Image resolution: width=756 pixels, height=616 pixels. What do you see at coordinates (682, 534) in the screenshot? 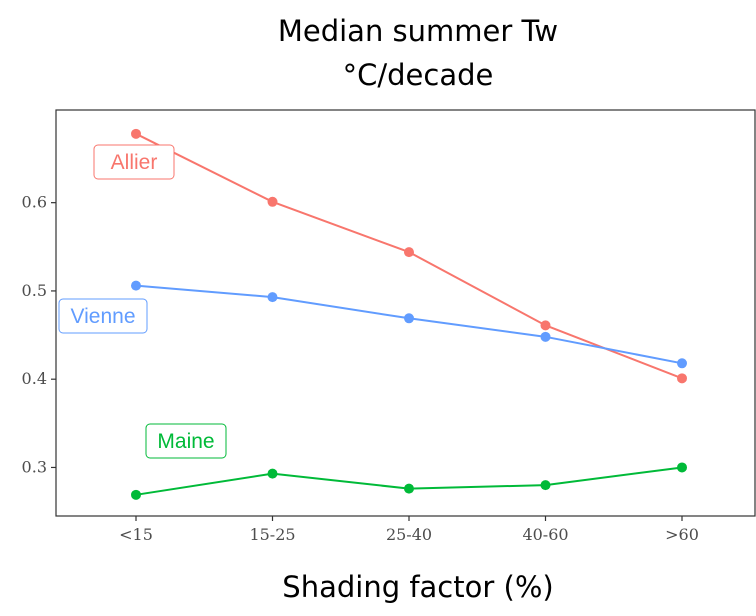
I see `x-tick-label: >60` at bounding box center [682, 534].